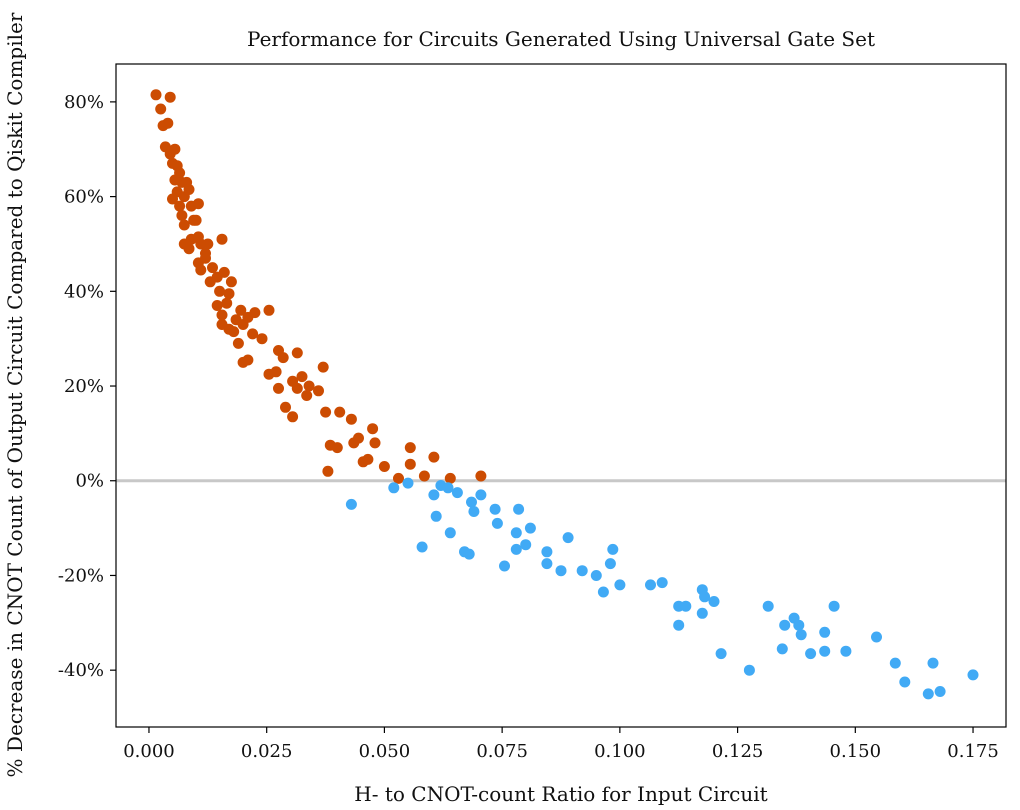 The image size is (1020, 810). I want to click on x-tick-label: 0.175, so click(973, 751).